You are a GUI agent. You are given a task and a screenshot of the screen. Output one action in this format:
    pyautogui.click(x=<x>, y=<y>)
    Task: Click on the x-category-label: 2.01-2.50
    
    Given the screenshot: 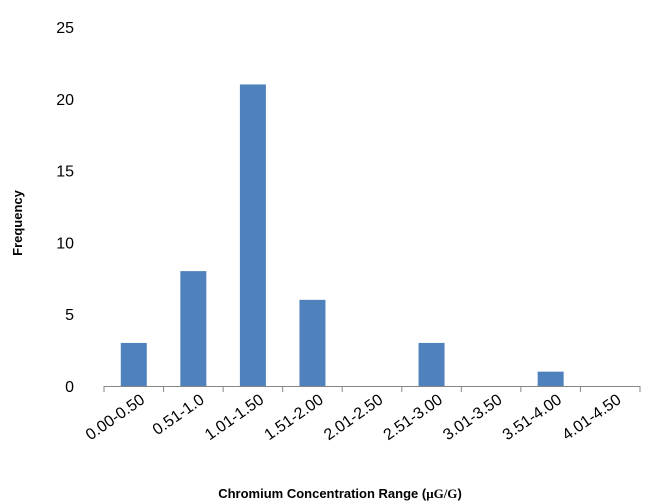 What is the action you would take?
    pyautogui.click(x=353, y=417)
    